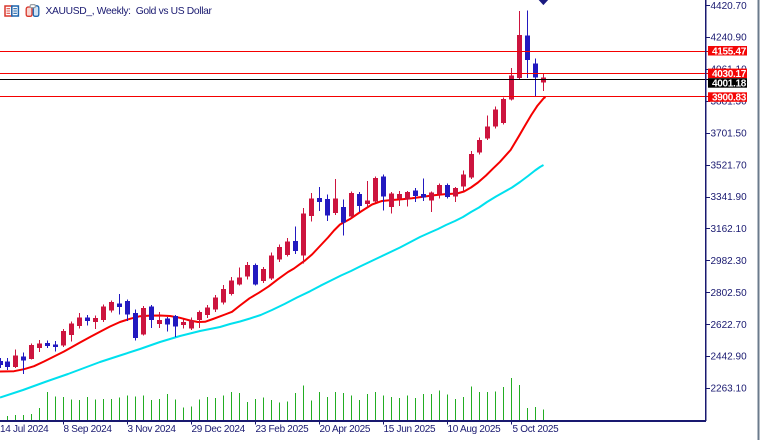  Describe the element at coordinates (729, 38) in the screenshot. I see `svg-text: 4240.90` at that location.